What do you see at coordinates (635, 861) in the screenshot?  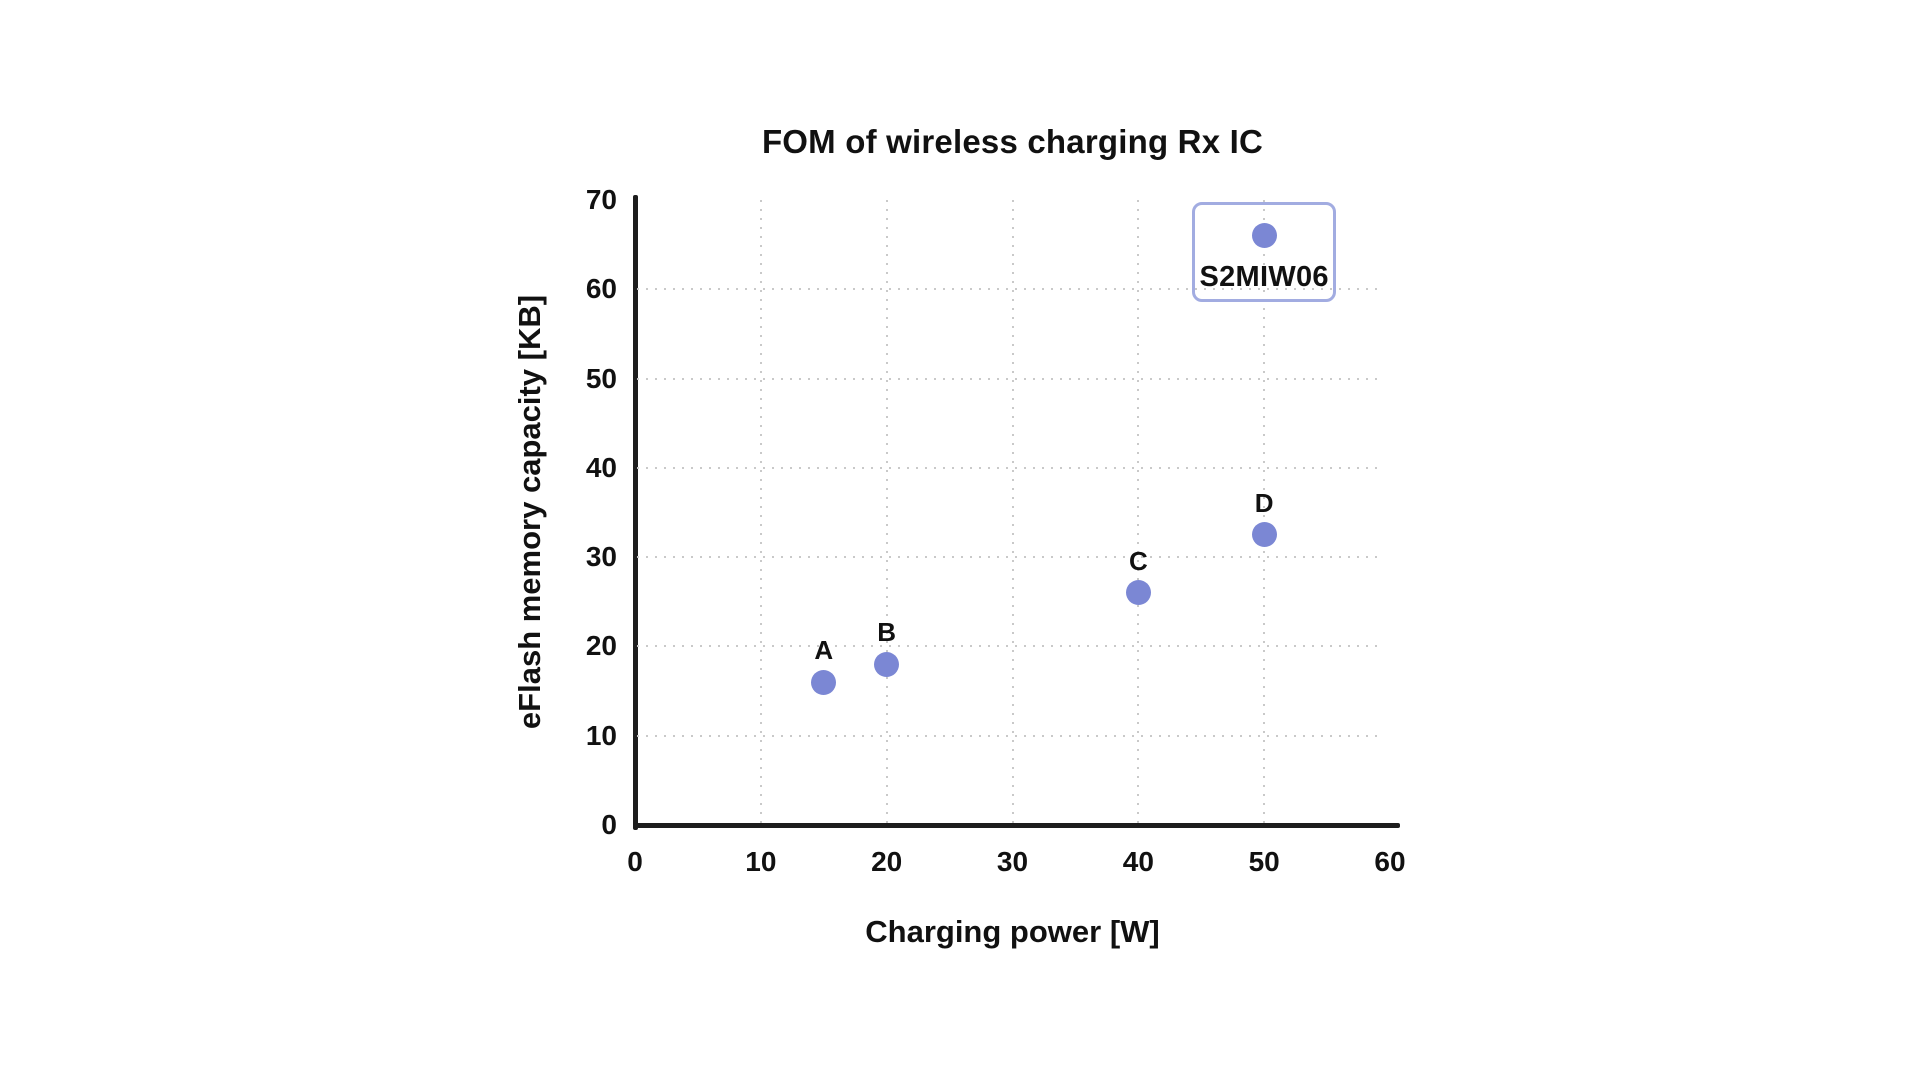 I see `x-tick-label: 0` at bounding box center [635, 861].